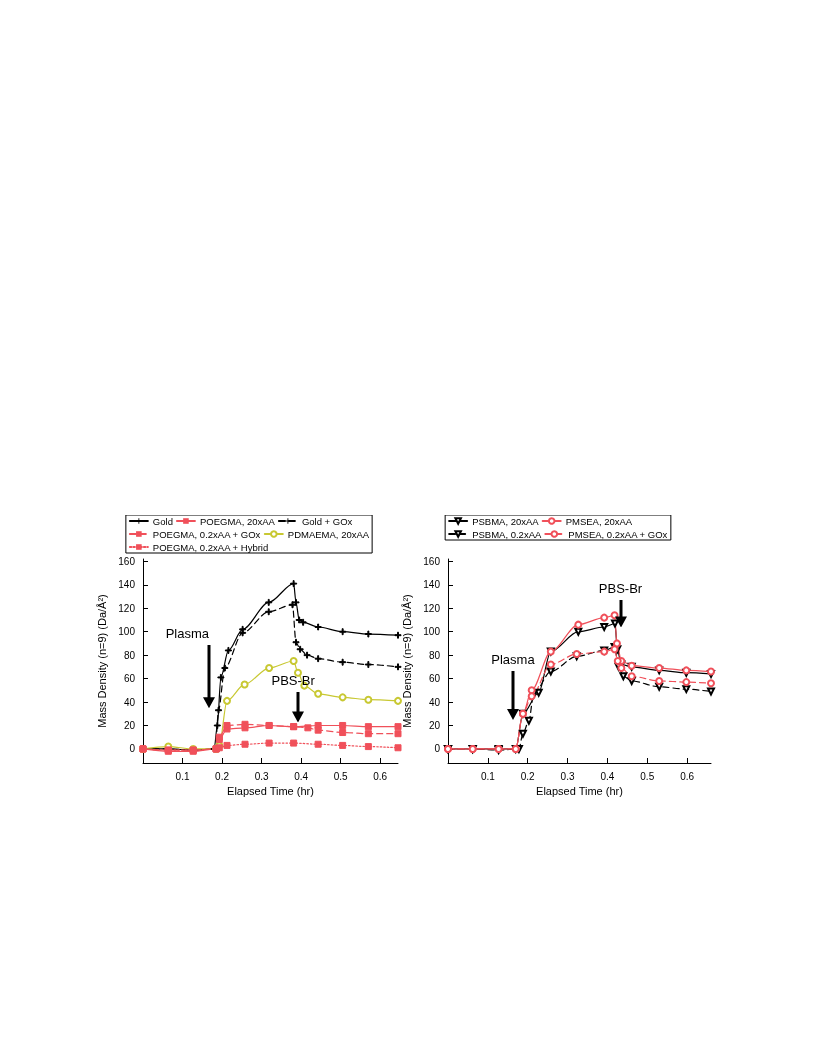 Image resolution: width=816 pixels, height=1056 pixels. I want to click on legend-label: PDMAEMA, 20xAA, so click(328, 534).